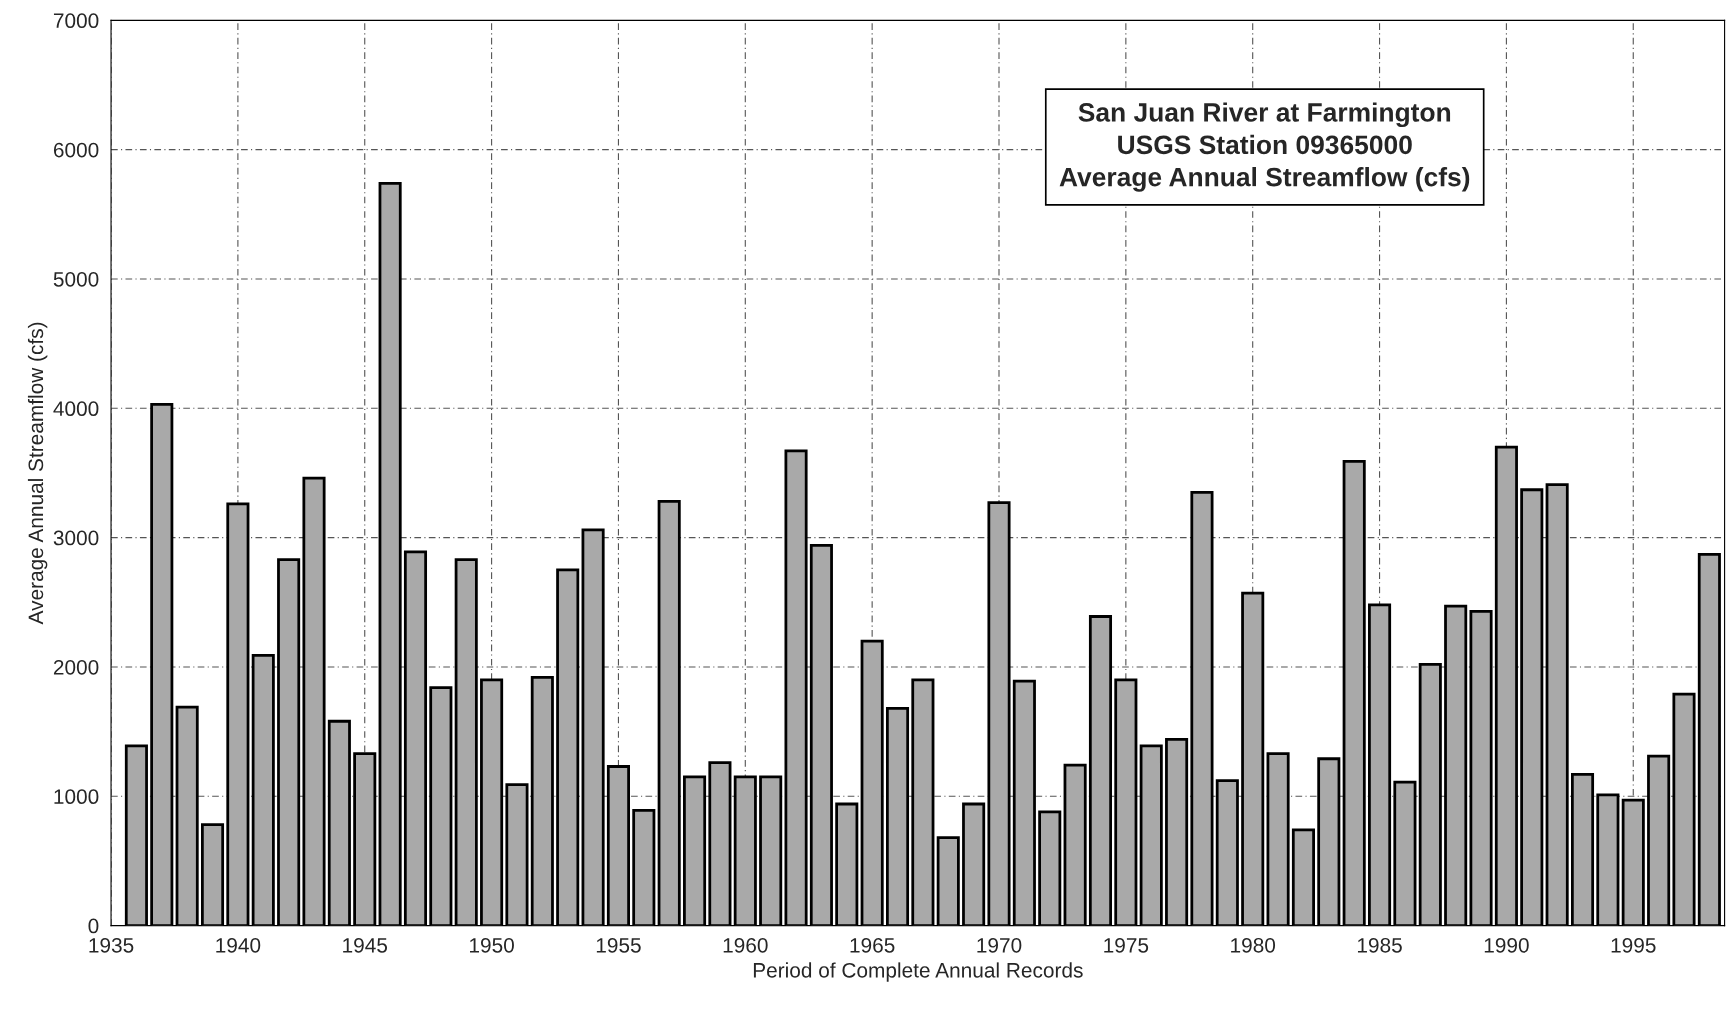  What do you see at coordinates (1126, 945) in the screenshot?
I see `x-tick-label: 1975` at bounding box center [1126, 945].